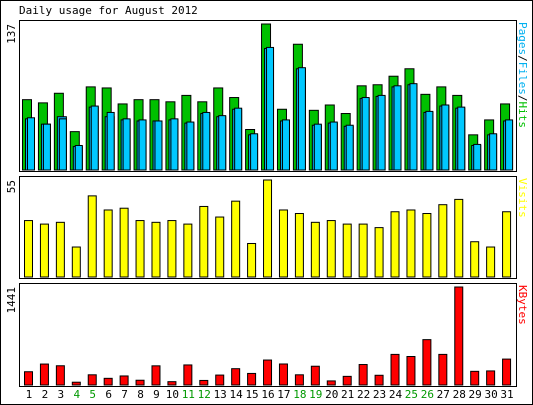 This screenshot has width=533, height=405. Describe the element at coordinates (522, 305) in the screenshot. I see `legend-kbytes: KBytes` at that location.